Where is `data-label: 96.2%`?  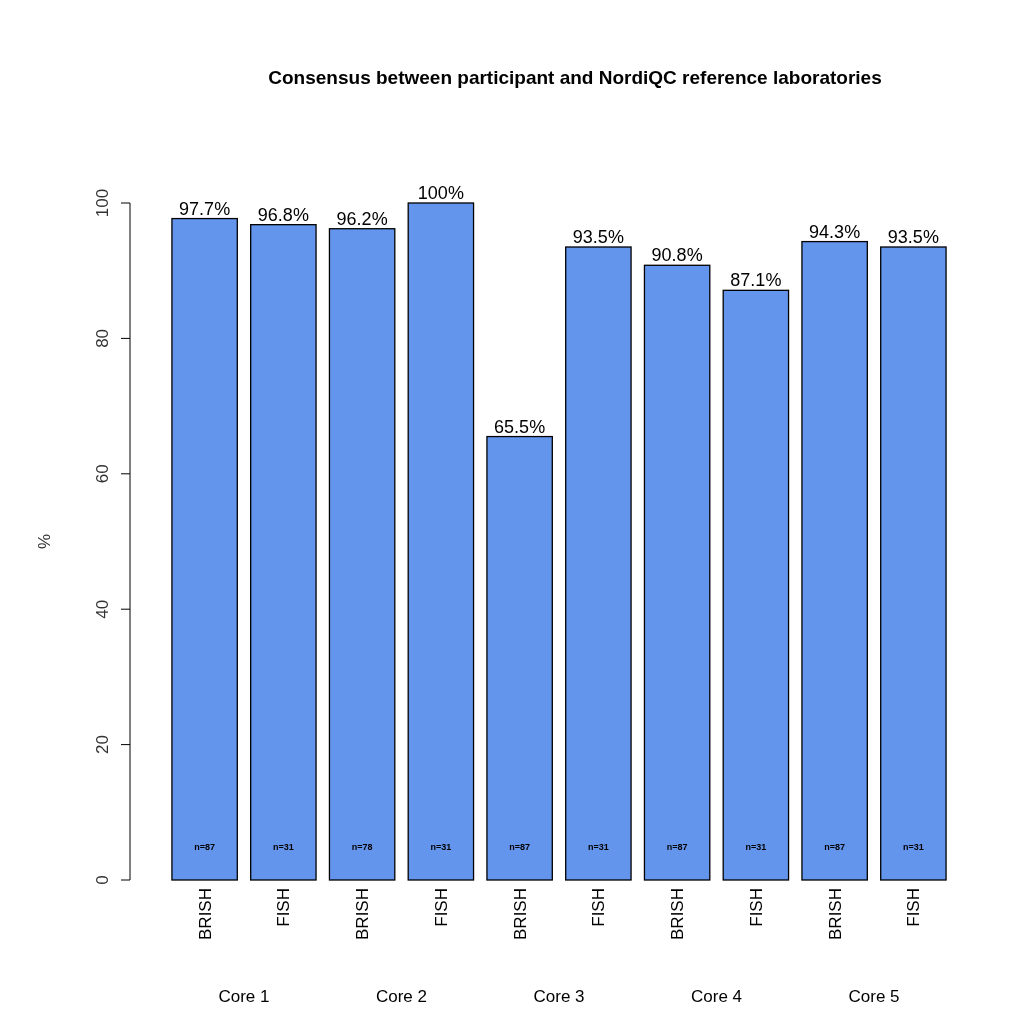 data-label: 96.2% is located at coordinates (362, 218).